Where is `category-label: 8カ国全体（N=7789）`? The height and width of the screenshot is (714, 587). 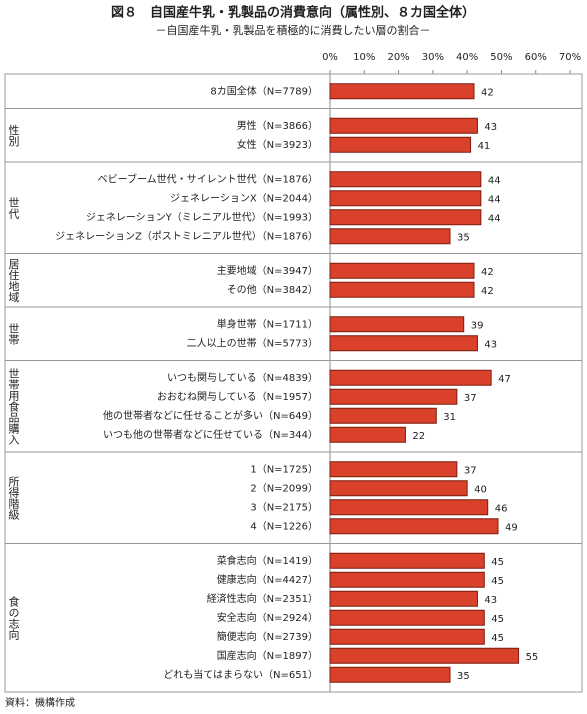 category-label: 8カ国全体（N=7789） is located at coordinates (264, 90).